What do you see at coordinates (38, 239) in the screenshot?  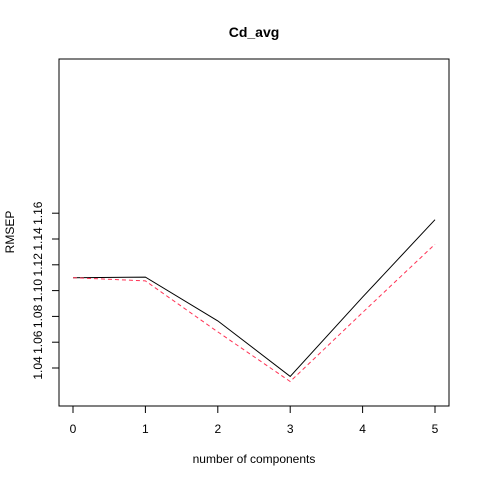 I see `y-tick-label: 1.14` at bounding box center [38, 239].